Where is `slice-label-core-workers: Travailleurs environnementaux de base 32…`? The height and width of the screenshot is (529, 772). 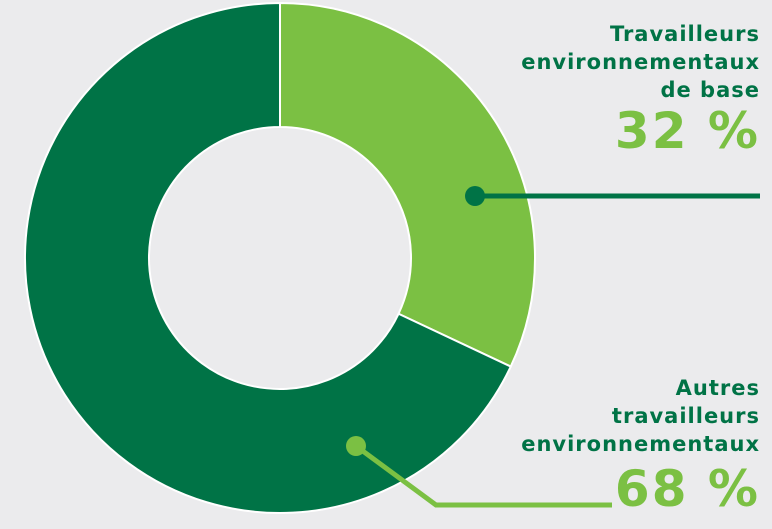 slice-label-core-workers: Travailleurs environnementaux de base 32… is located at coordinates (640, 89).